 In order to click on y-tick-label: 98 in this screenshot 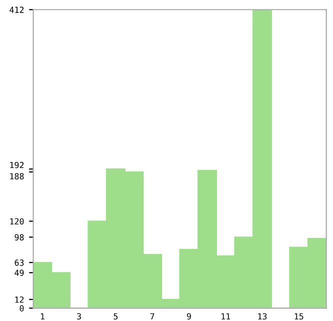, I will do `click(19, 237)`.